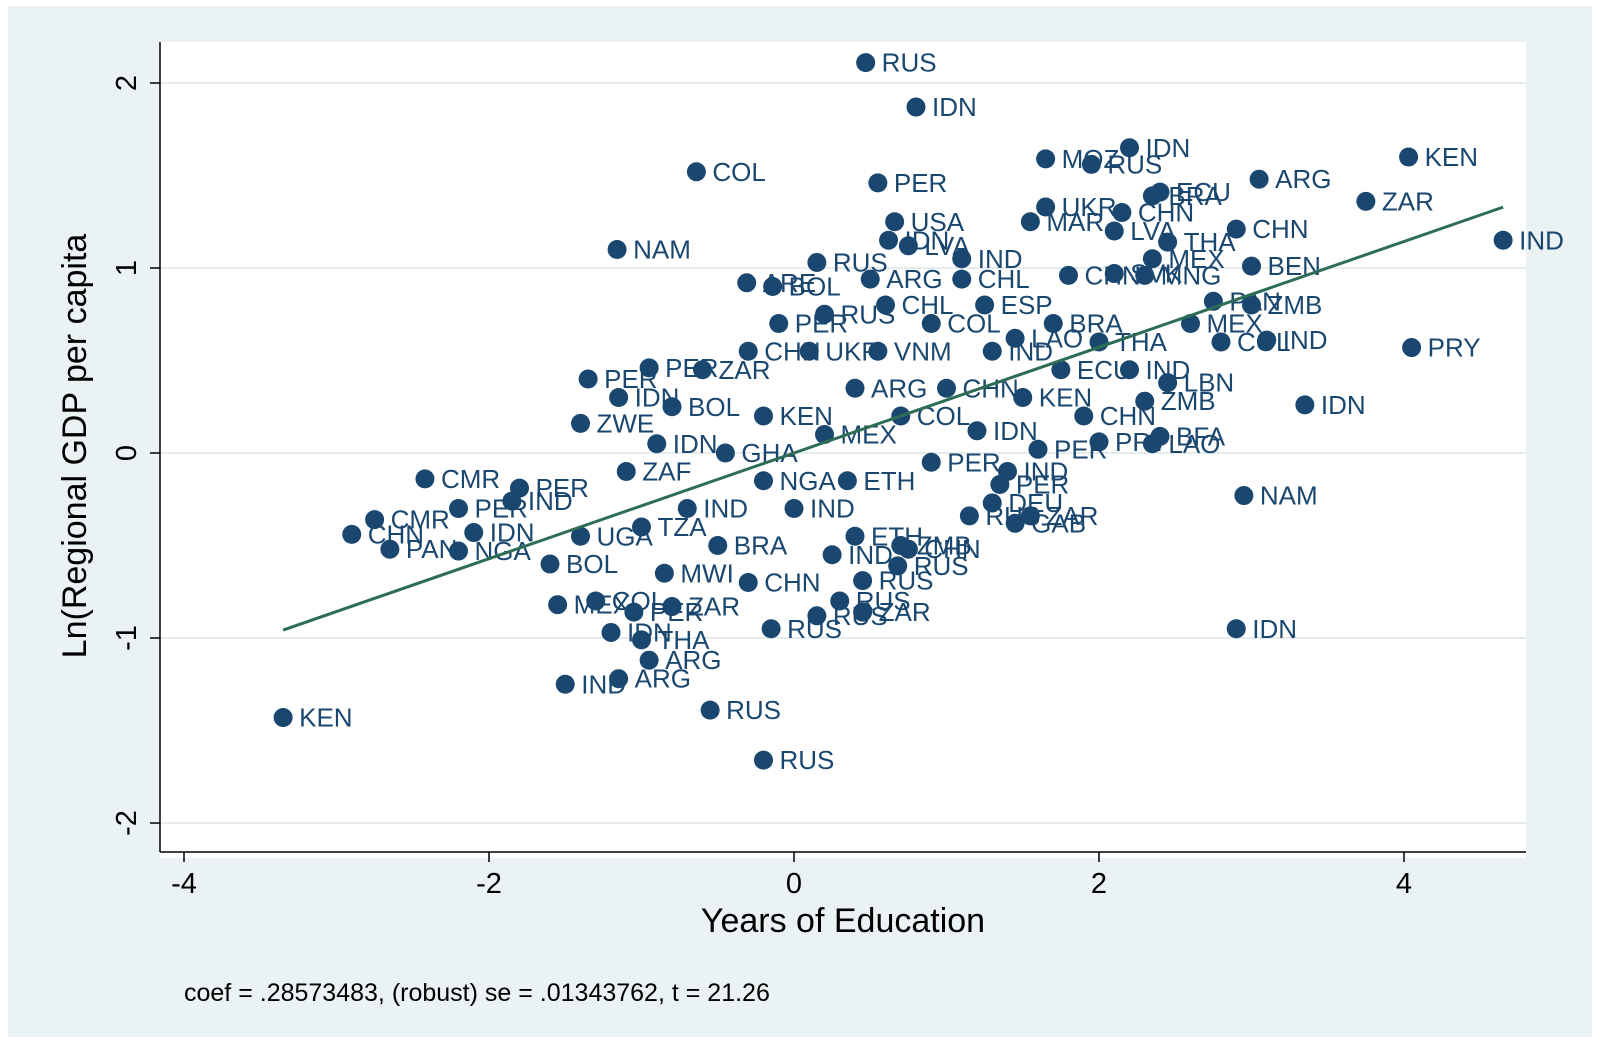 This screenshot has width=1600, height=1043. I want to click on x-tick-label: -4, so click(184, 884).